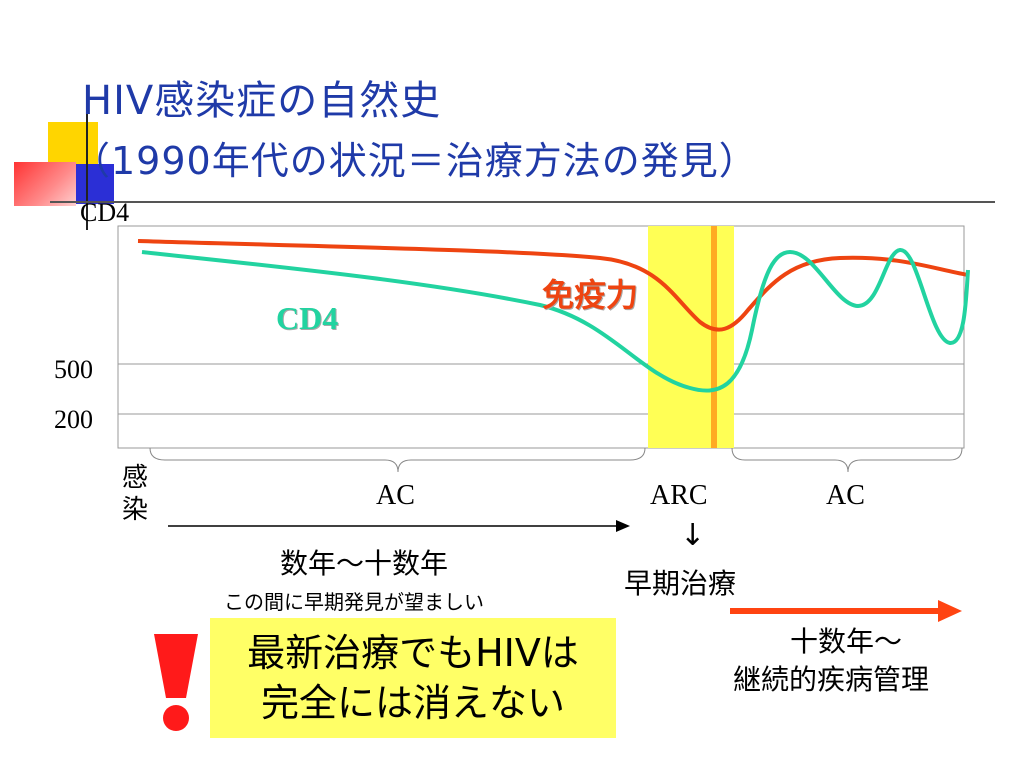 Image resolution: width=1024 pixels, height=768 pixels. What do you see at coordinates (623, 526) in the screenshot?
I see `timeline-arrow-head` at bounding box center [623, 526].